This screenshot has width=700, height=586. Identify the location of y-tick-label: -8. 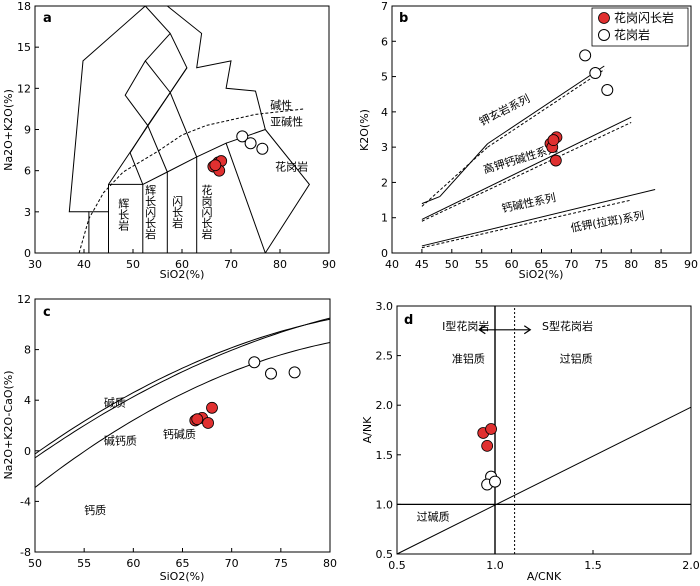
(25, 552).